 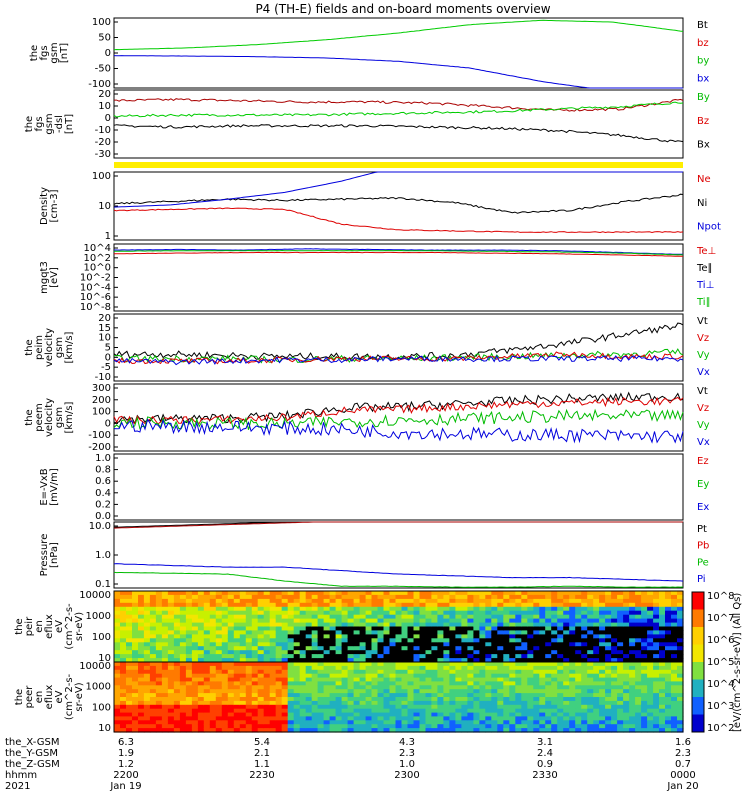 What do you see at coordinates (29, 347) in the screenshot?
I see `y-axis-label: the` at bounding box center [29, 347].